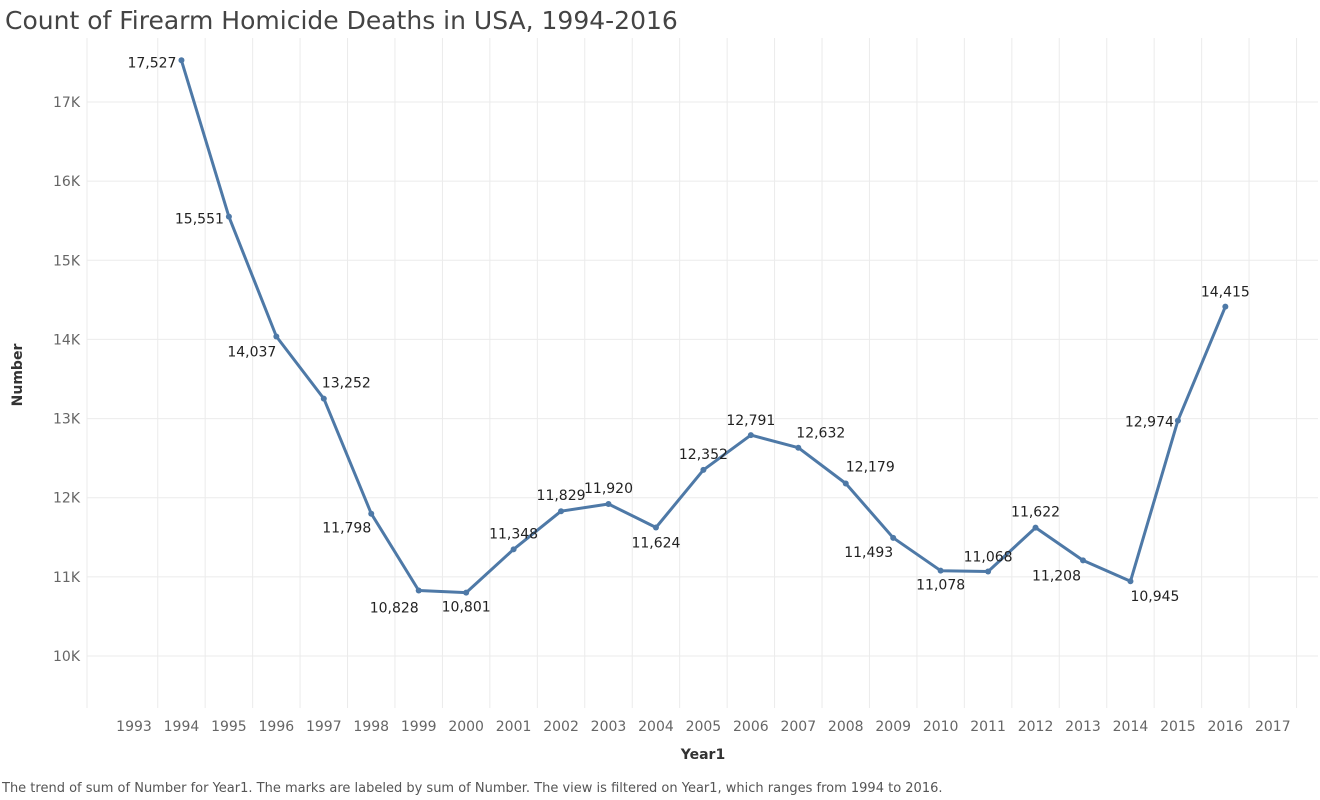 Image resolution: width=1320 pixels, height=800 pixels. Describe the element at coordinates (1178, 727) in the screenshot. I see `x-tick-label: 2015` at that location.